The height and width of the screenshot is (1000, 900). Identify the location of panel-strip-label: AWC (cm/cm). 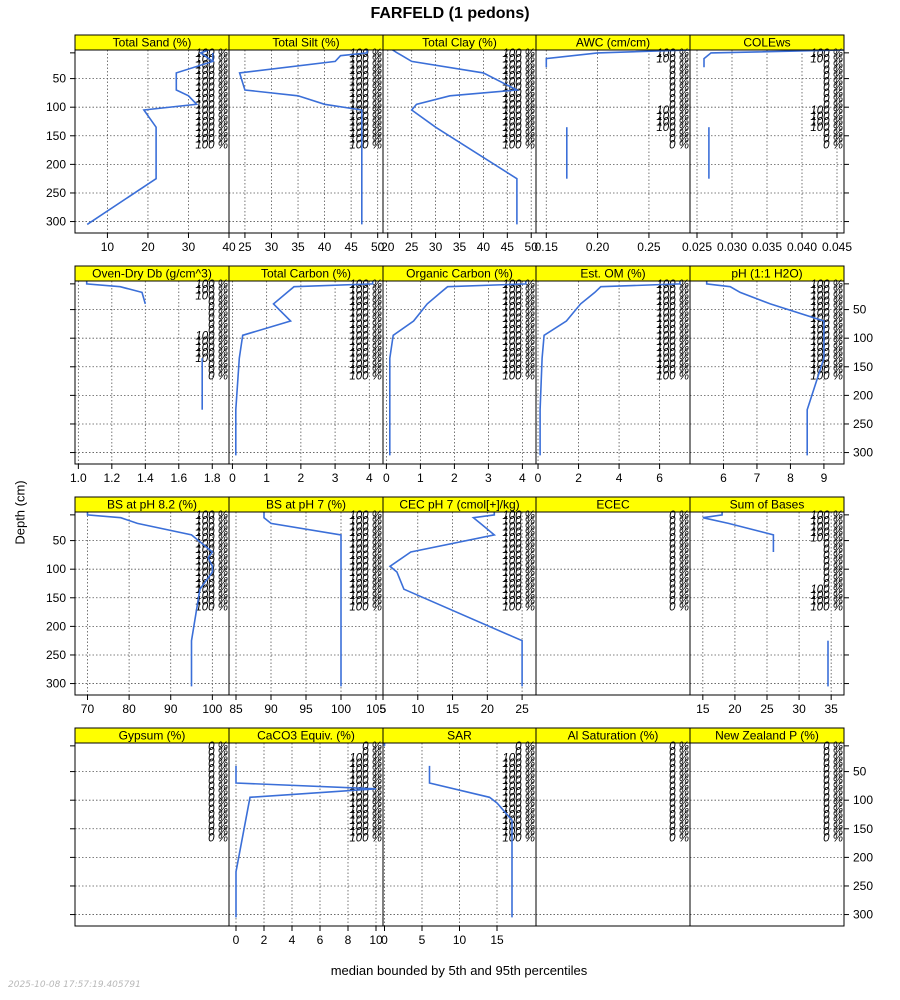
(613, 43).